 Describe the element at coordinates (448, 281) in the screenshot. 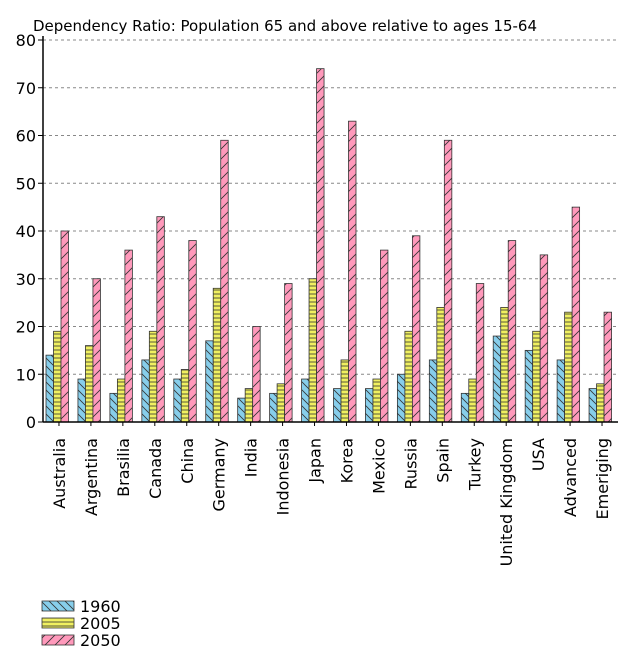

I see `bar-2050-spain` at that location.